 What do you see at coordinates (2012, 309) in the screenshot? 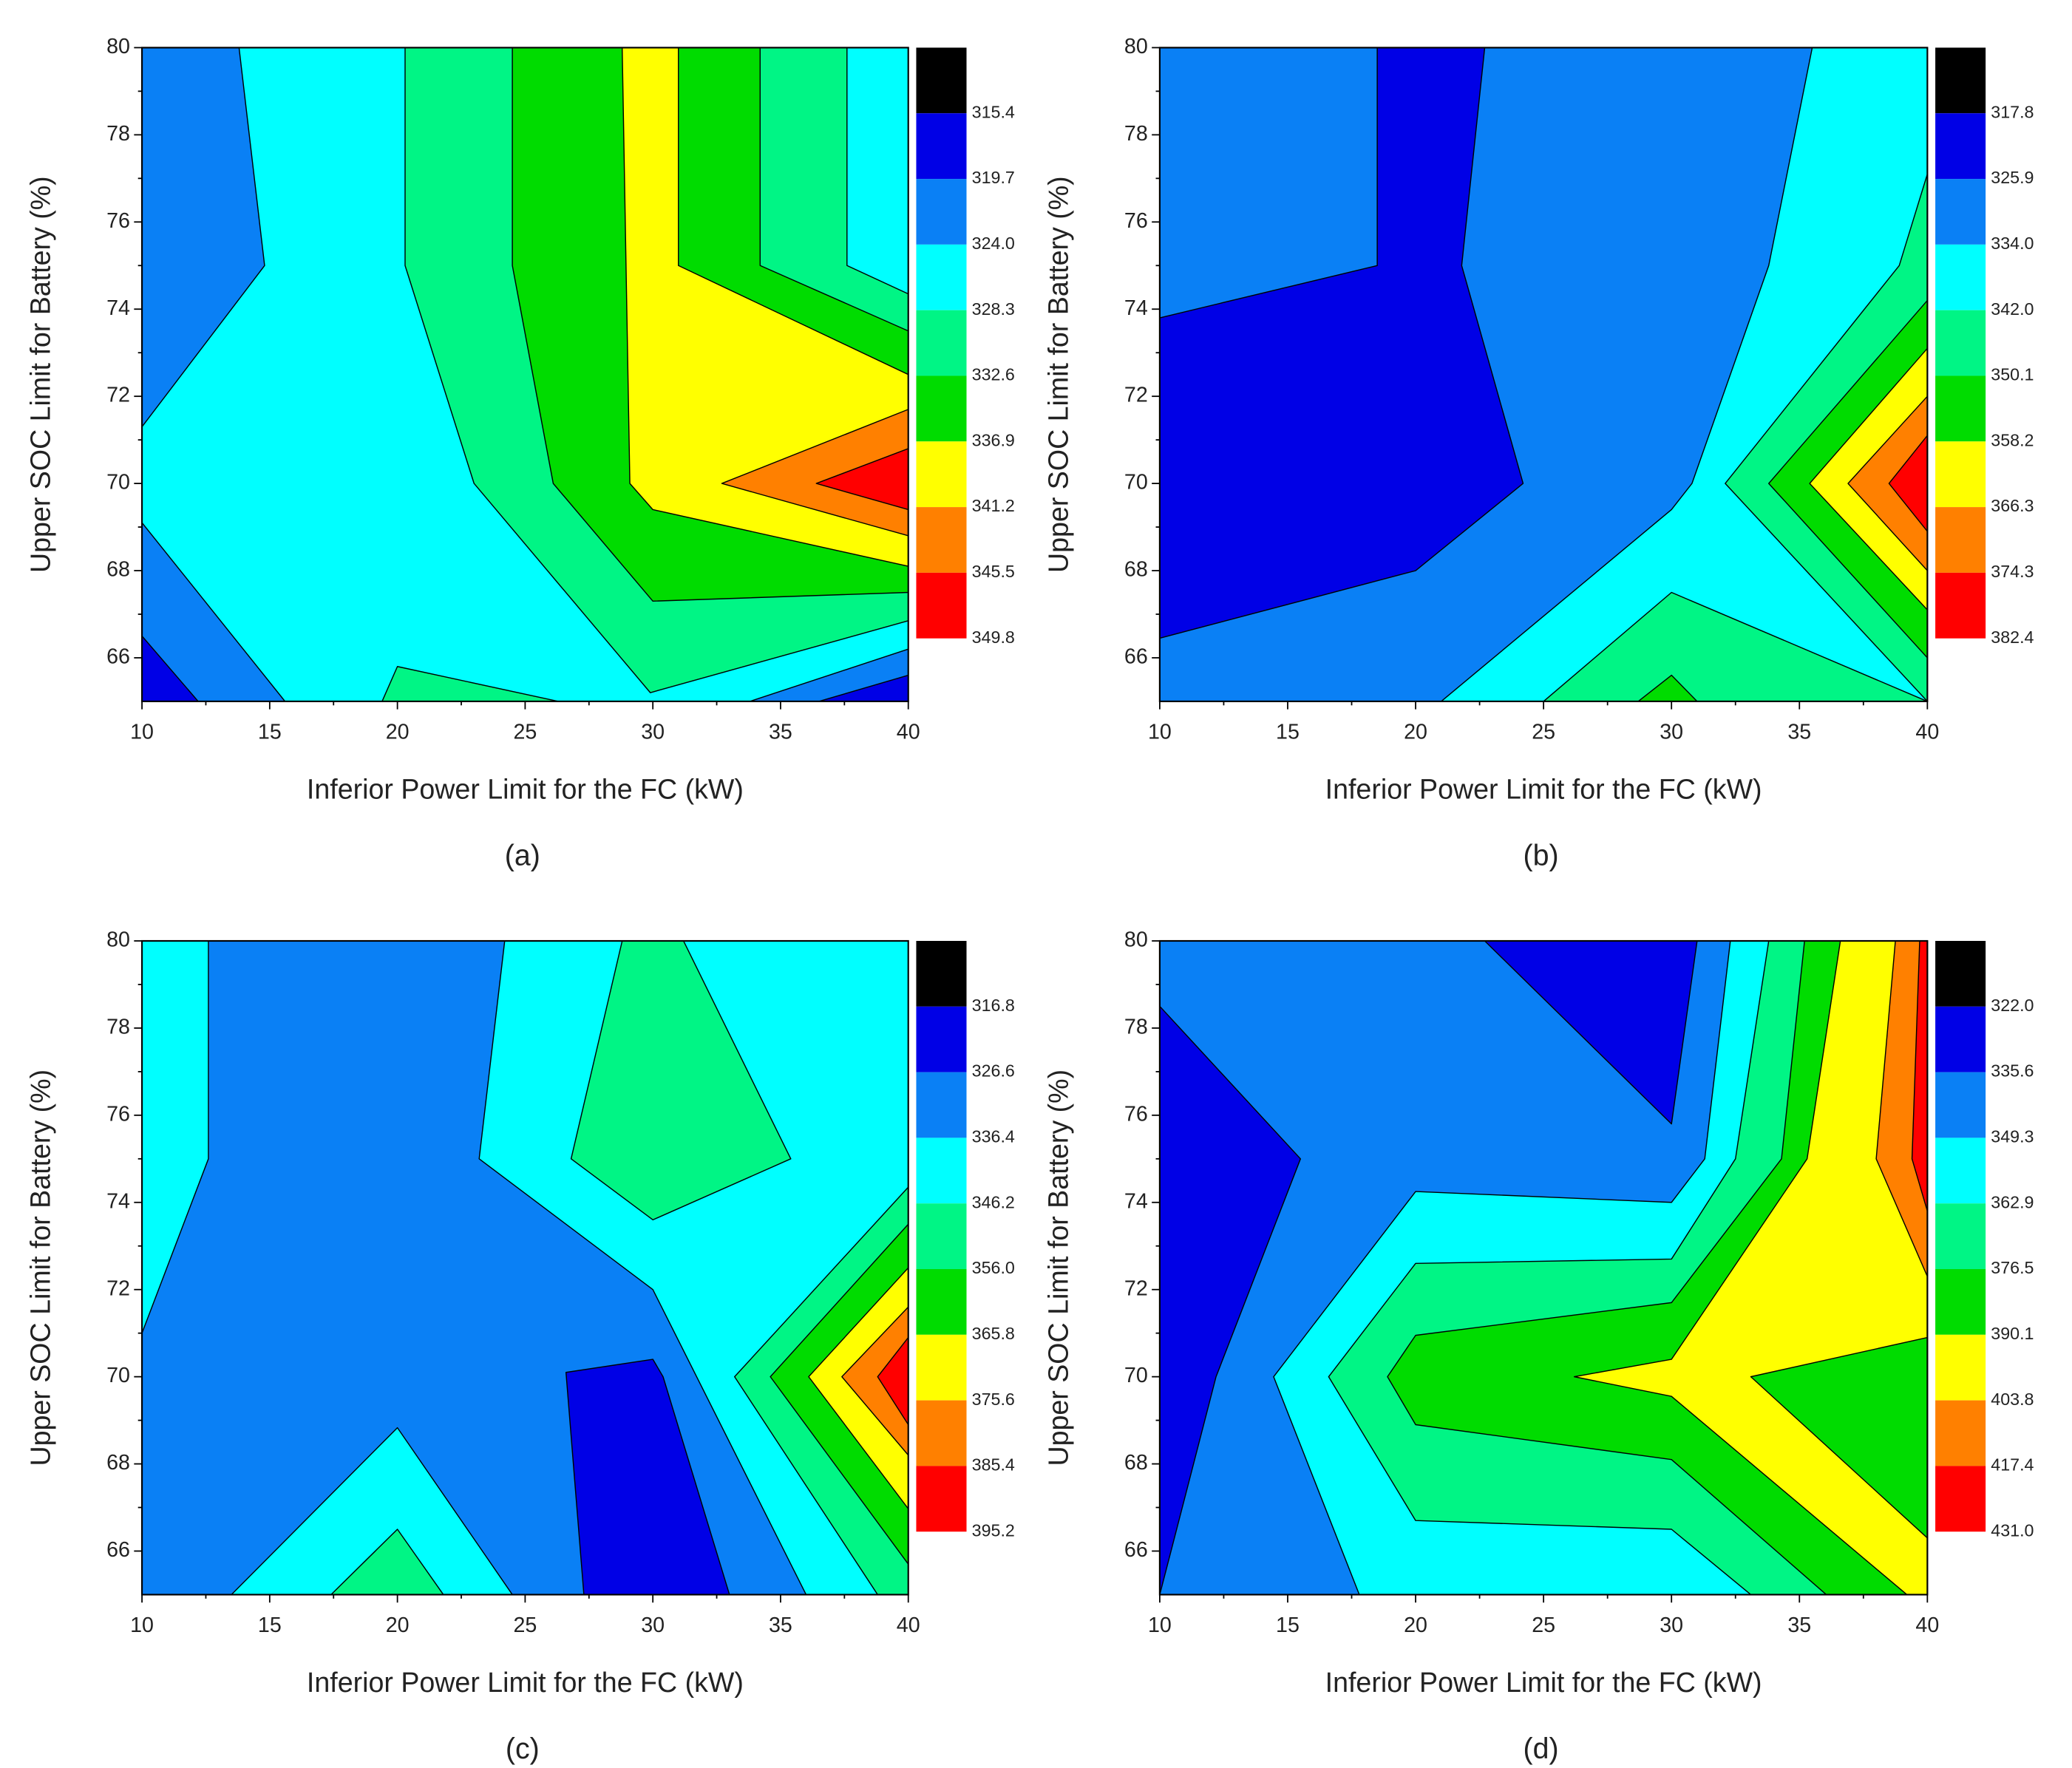
I see `colorbar-label: 342.0` at bounding box center [2012, 309].